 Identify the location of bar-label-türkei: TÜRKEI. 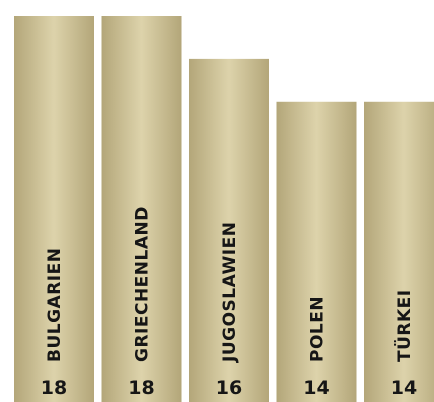
(404, 325).